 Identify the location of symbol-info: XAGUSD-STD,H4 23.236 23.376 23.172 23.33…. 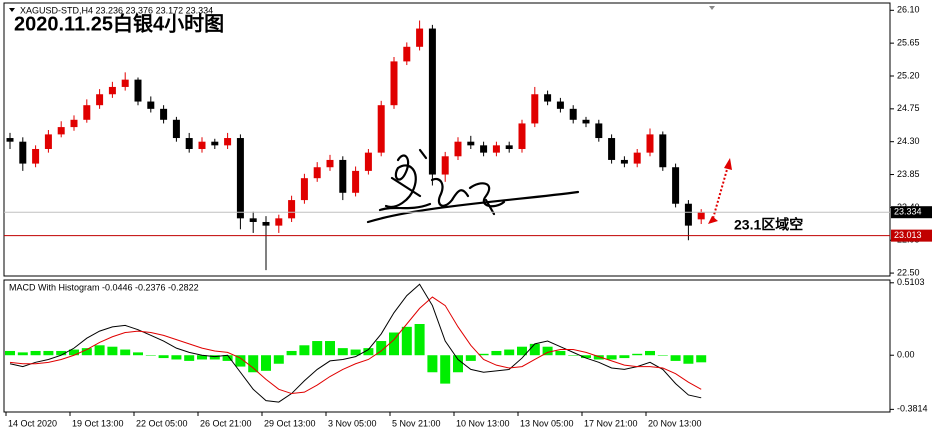
(116, 10).